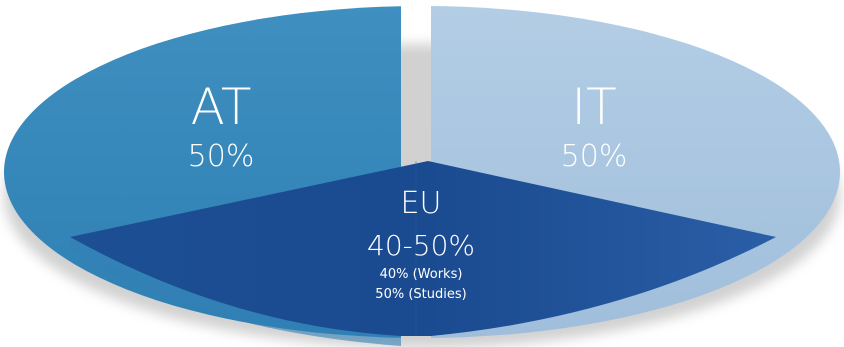 This screenshot has height=347, width=844. I want to click on eu-range: 40-50%, so click(421, 245).